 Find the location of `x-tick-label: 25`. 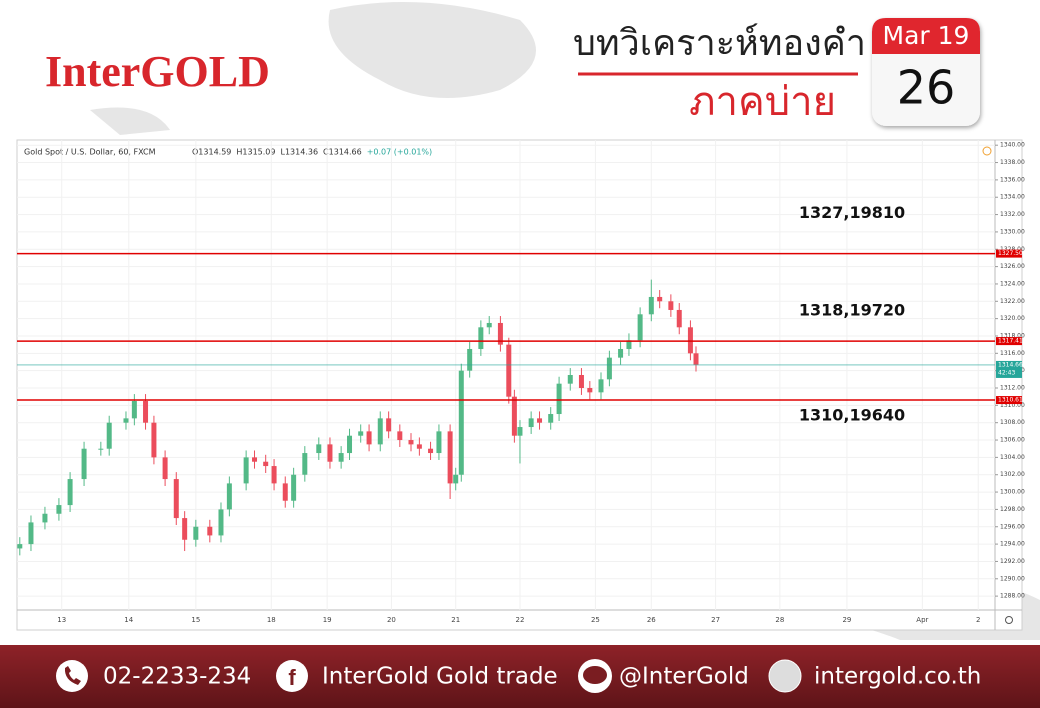

x-tick-label: 25 is located at coordinates (595, 620).